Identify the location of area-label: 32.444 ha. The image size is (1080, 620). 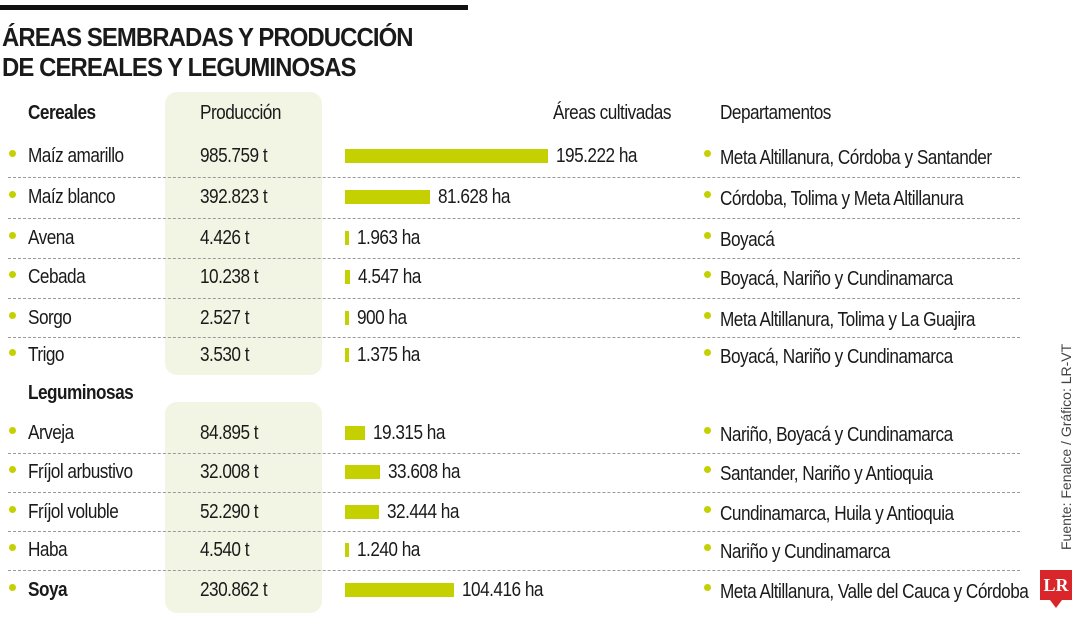
(422, 512).